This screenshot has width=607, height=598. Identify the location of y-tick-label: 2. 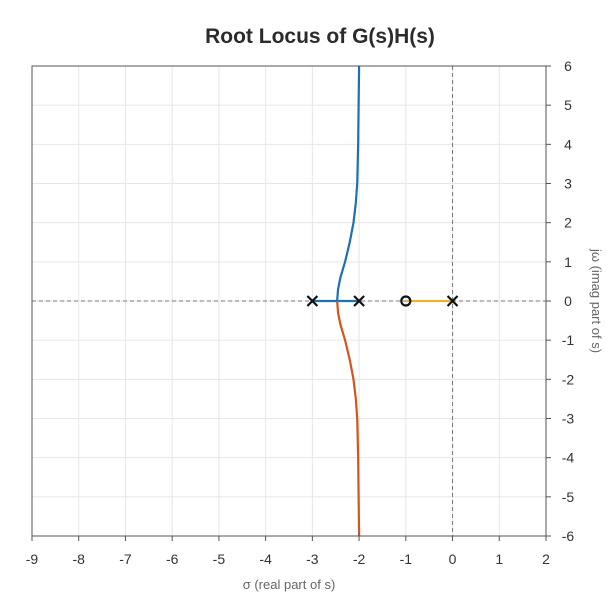
(568, 223).